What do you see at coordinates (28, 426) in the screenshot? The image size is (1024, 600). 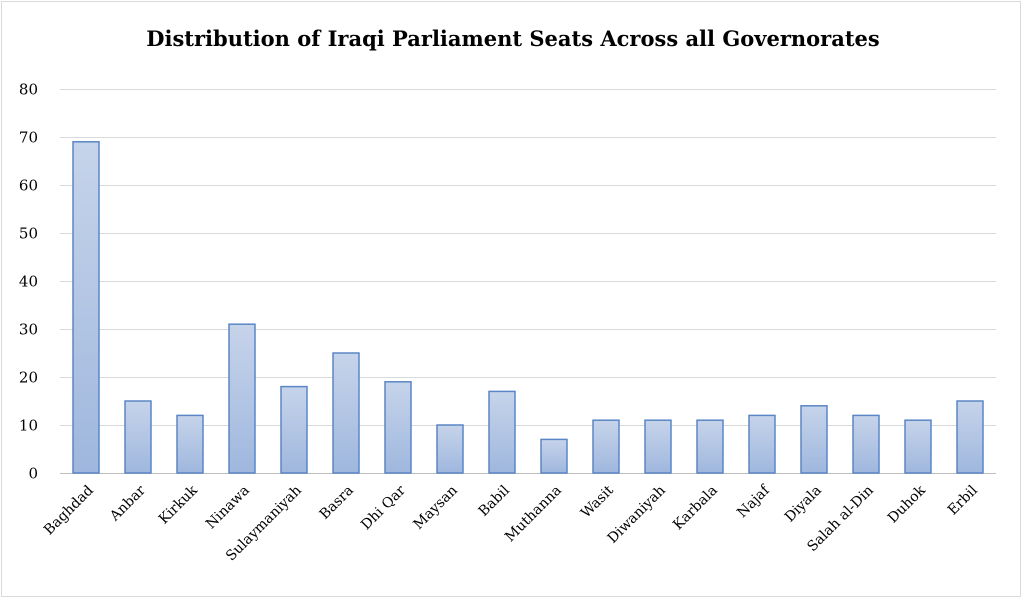 I see `y-tick-label: 10` at bounding box center [28, 426].